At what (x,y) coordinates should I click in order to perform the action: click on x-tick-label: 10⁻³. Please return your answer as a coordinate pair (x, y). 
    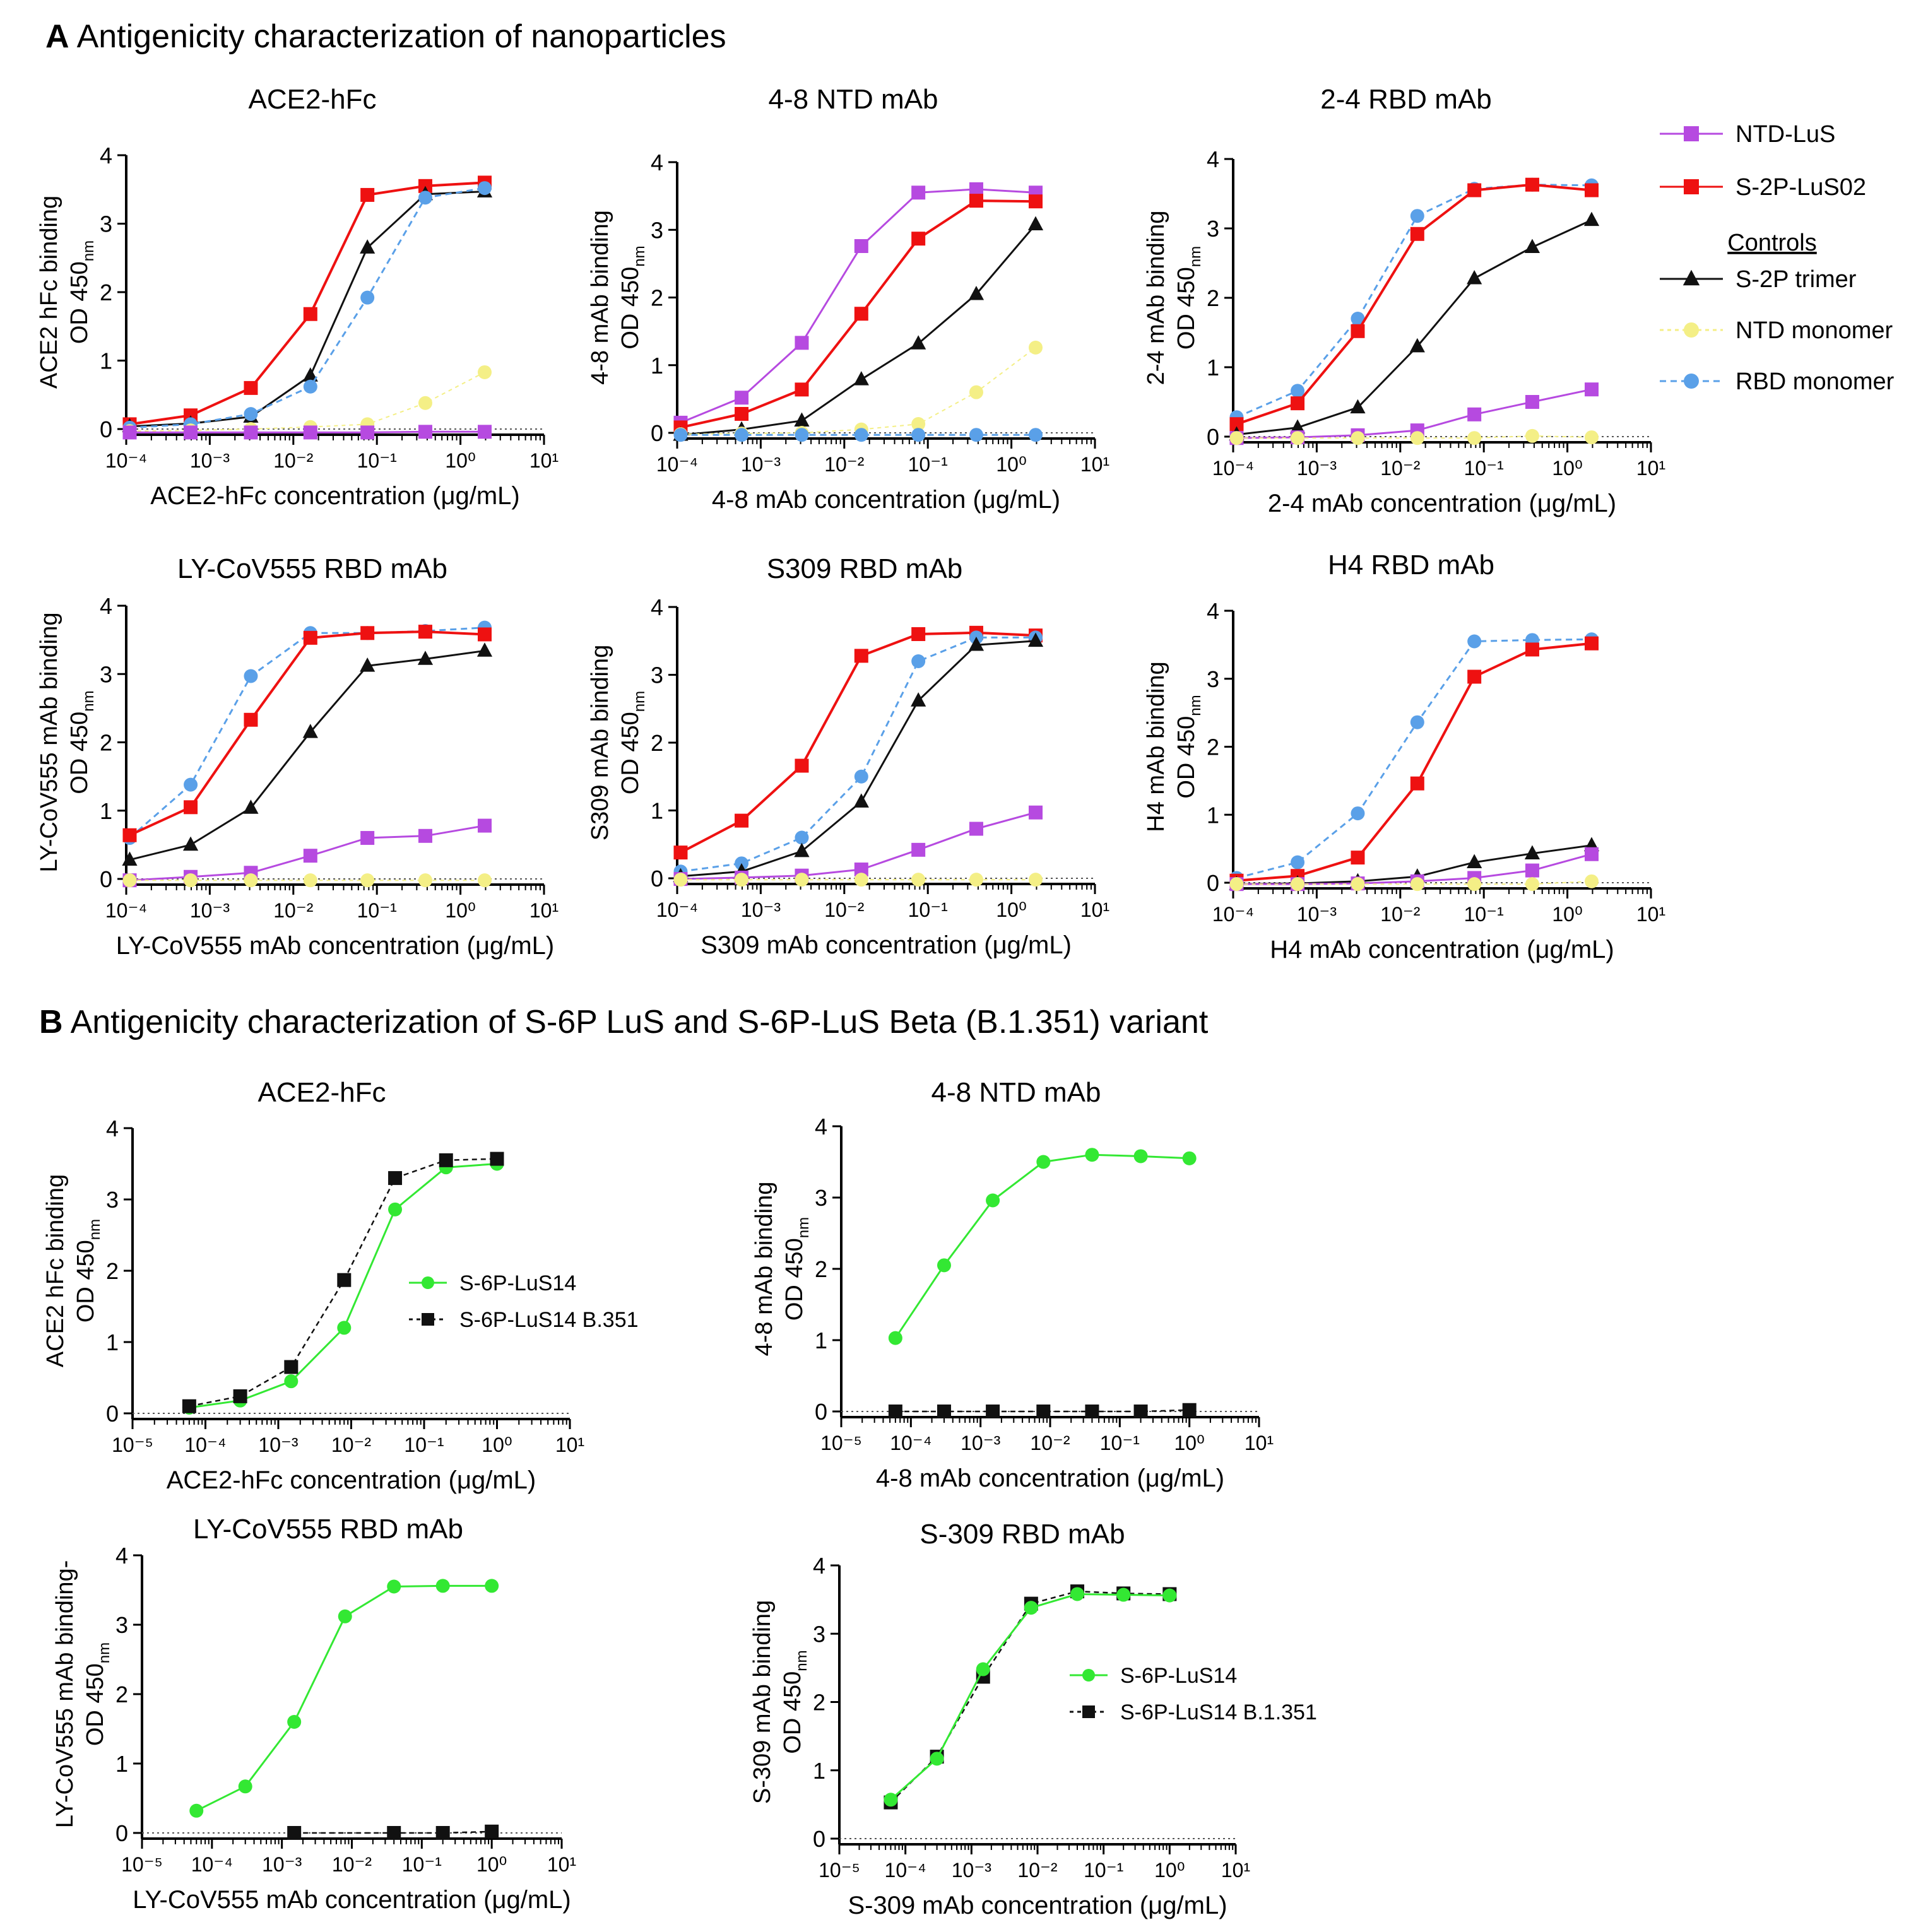
    Looking at the image, I should click on (278, 1445).